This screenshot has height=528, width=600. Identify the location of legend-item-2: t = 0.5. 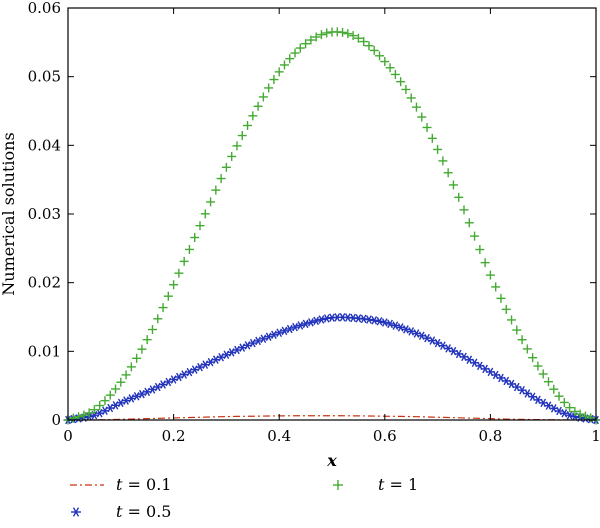
(121, 511).